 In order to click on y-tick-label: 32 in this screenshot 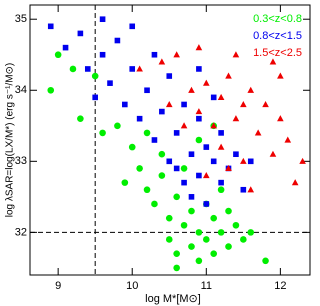, I will do `click(21, 232)`.